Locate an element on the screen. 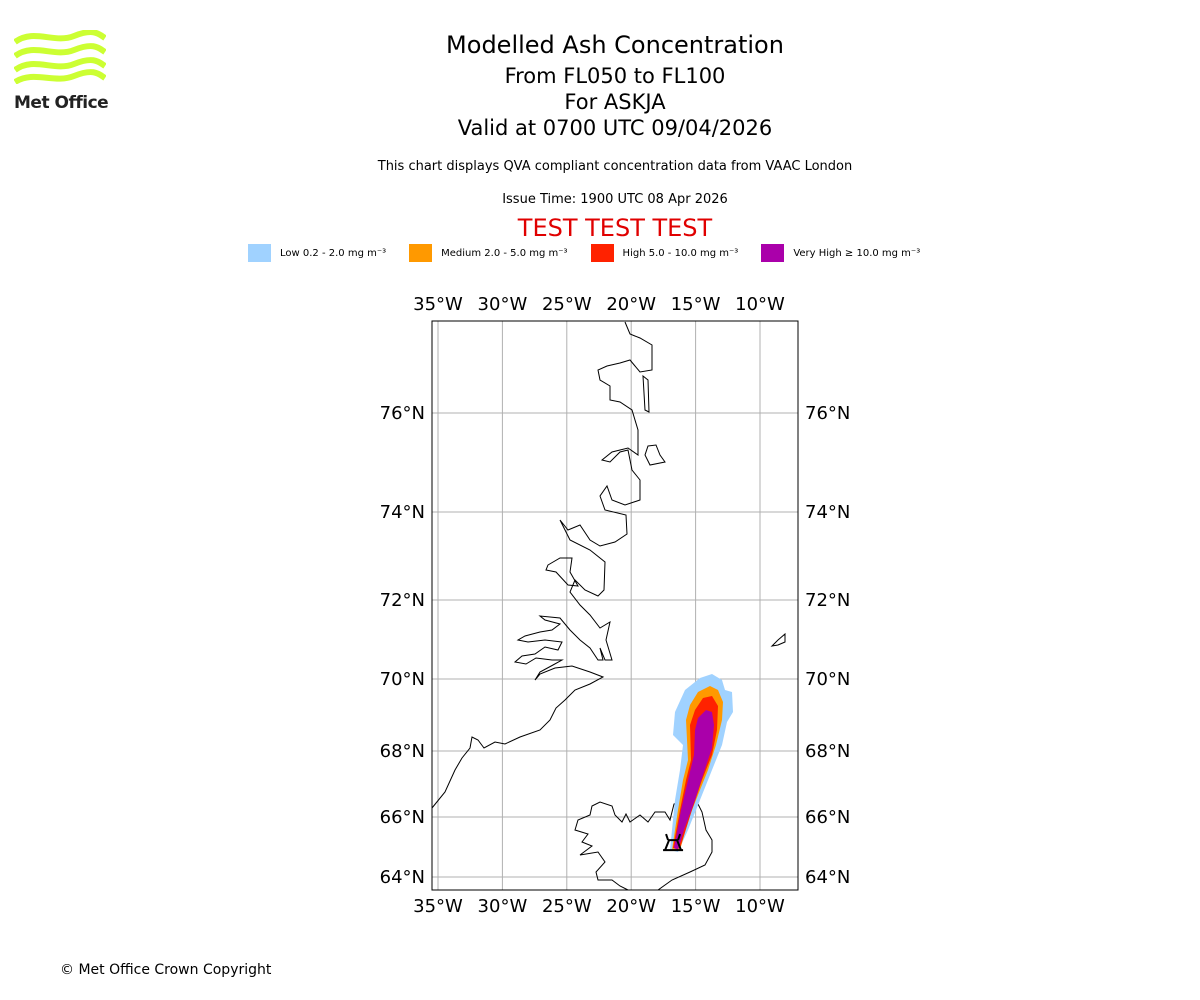 The width and height of the screenshot is (1200, 1000). legend-item-medium: Medium 2.0 - 5.0 mg m⁻³ is located at coordinates (488, 253).